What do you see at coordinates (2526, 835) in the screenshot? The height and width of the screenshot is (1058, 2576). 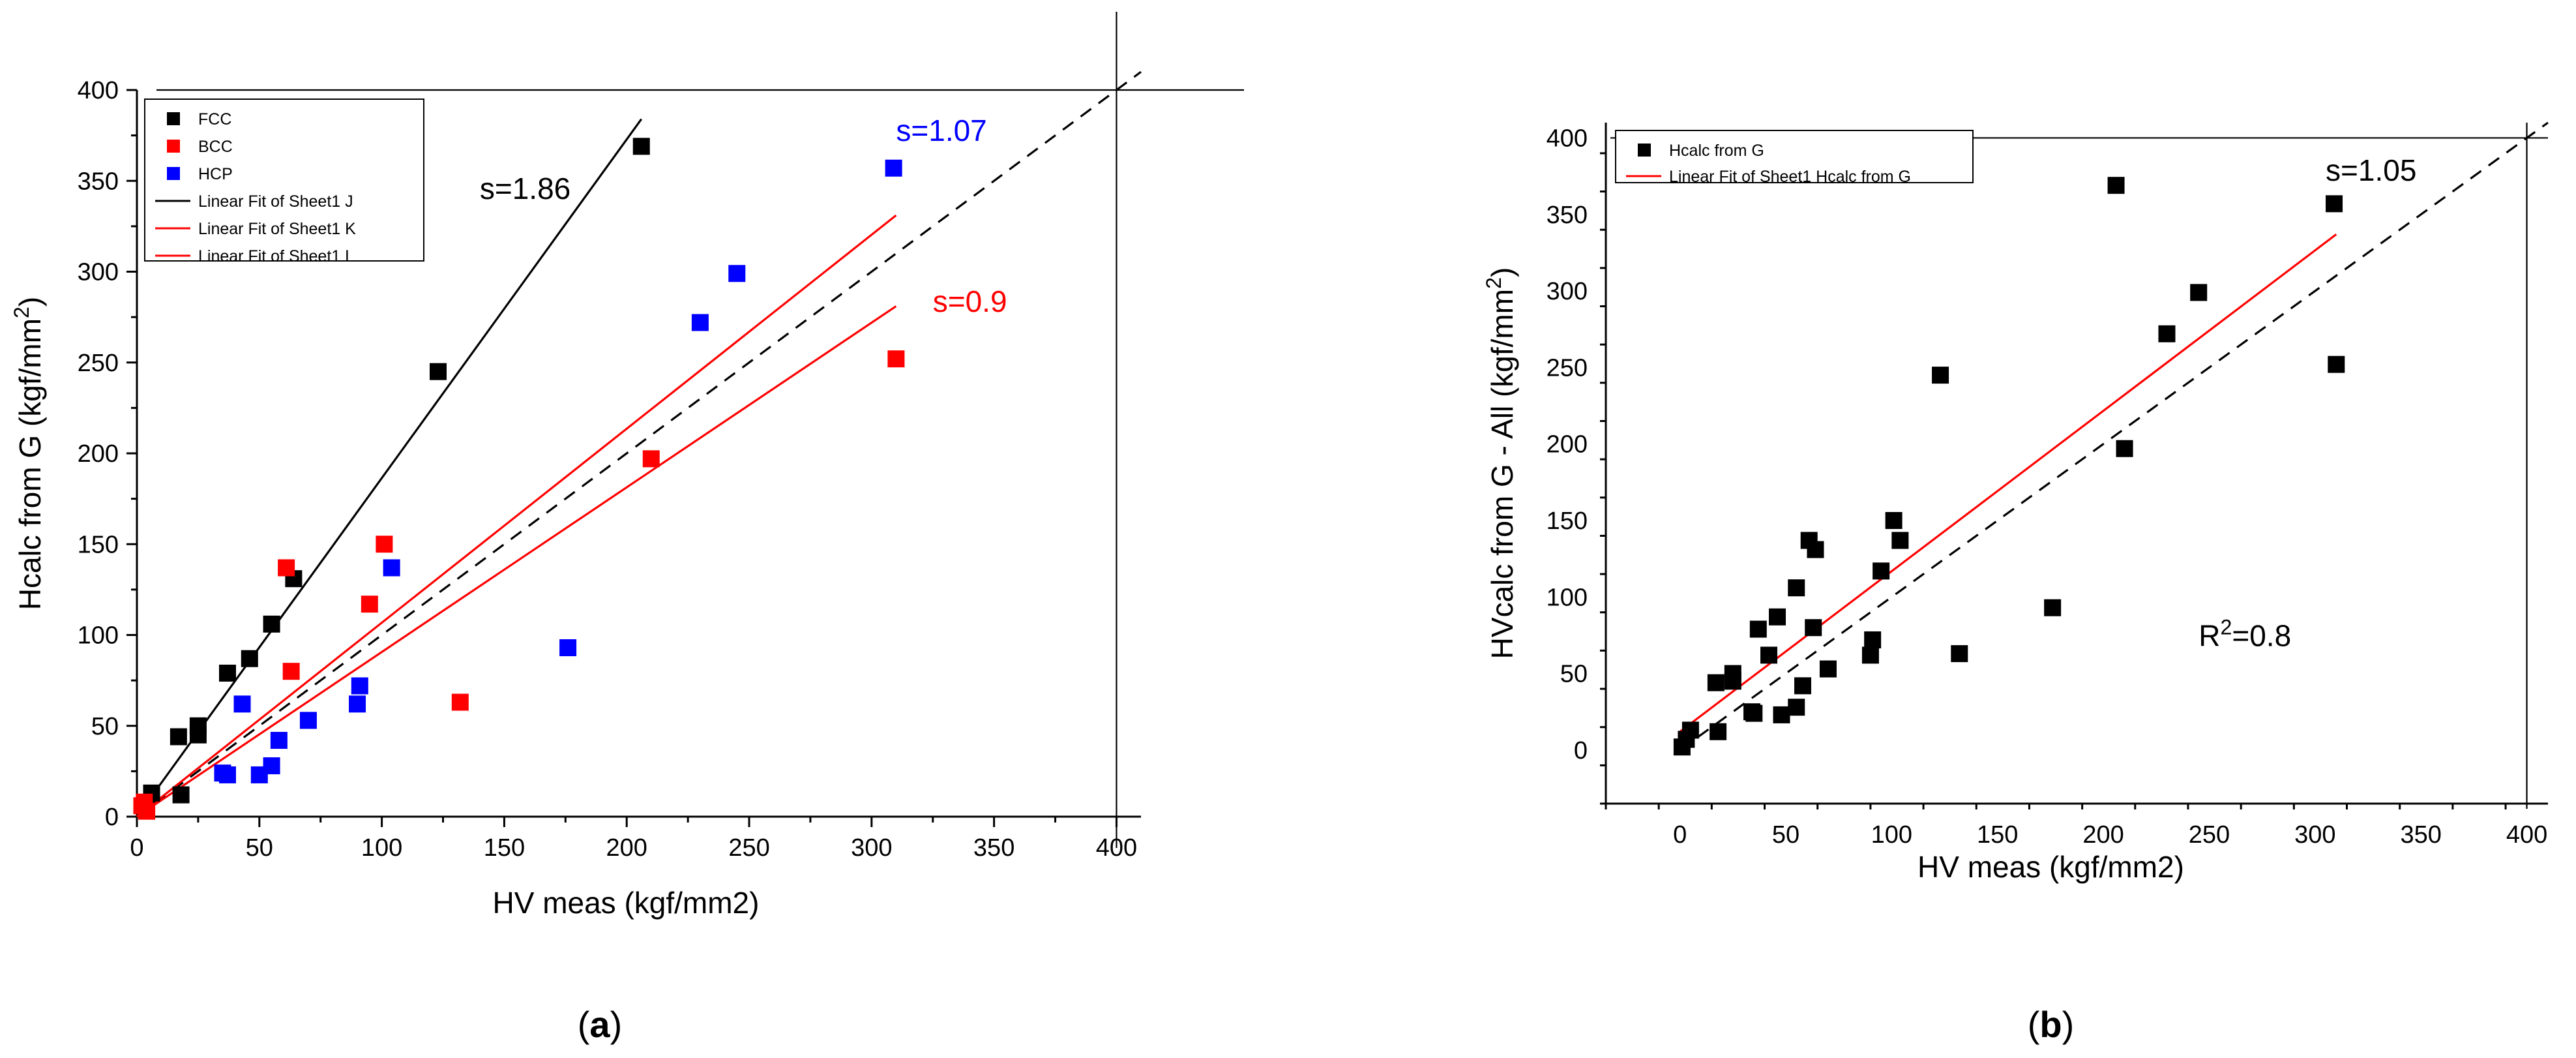 I see `x-tick-label: 400` at bounding box center [2526, 835].